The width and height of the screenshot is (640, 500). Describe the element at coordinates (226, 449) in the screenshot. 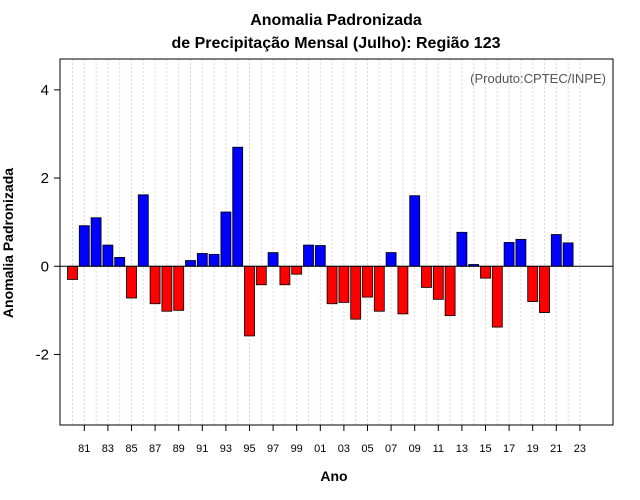

I see `x-tick-label: 93` at that location.